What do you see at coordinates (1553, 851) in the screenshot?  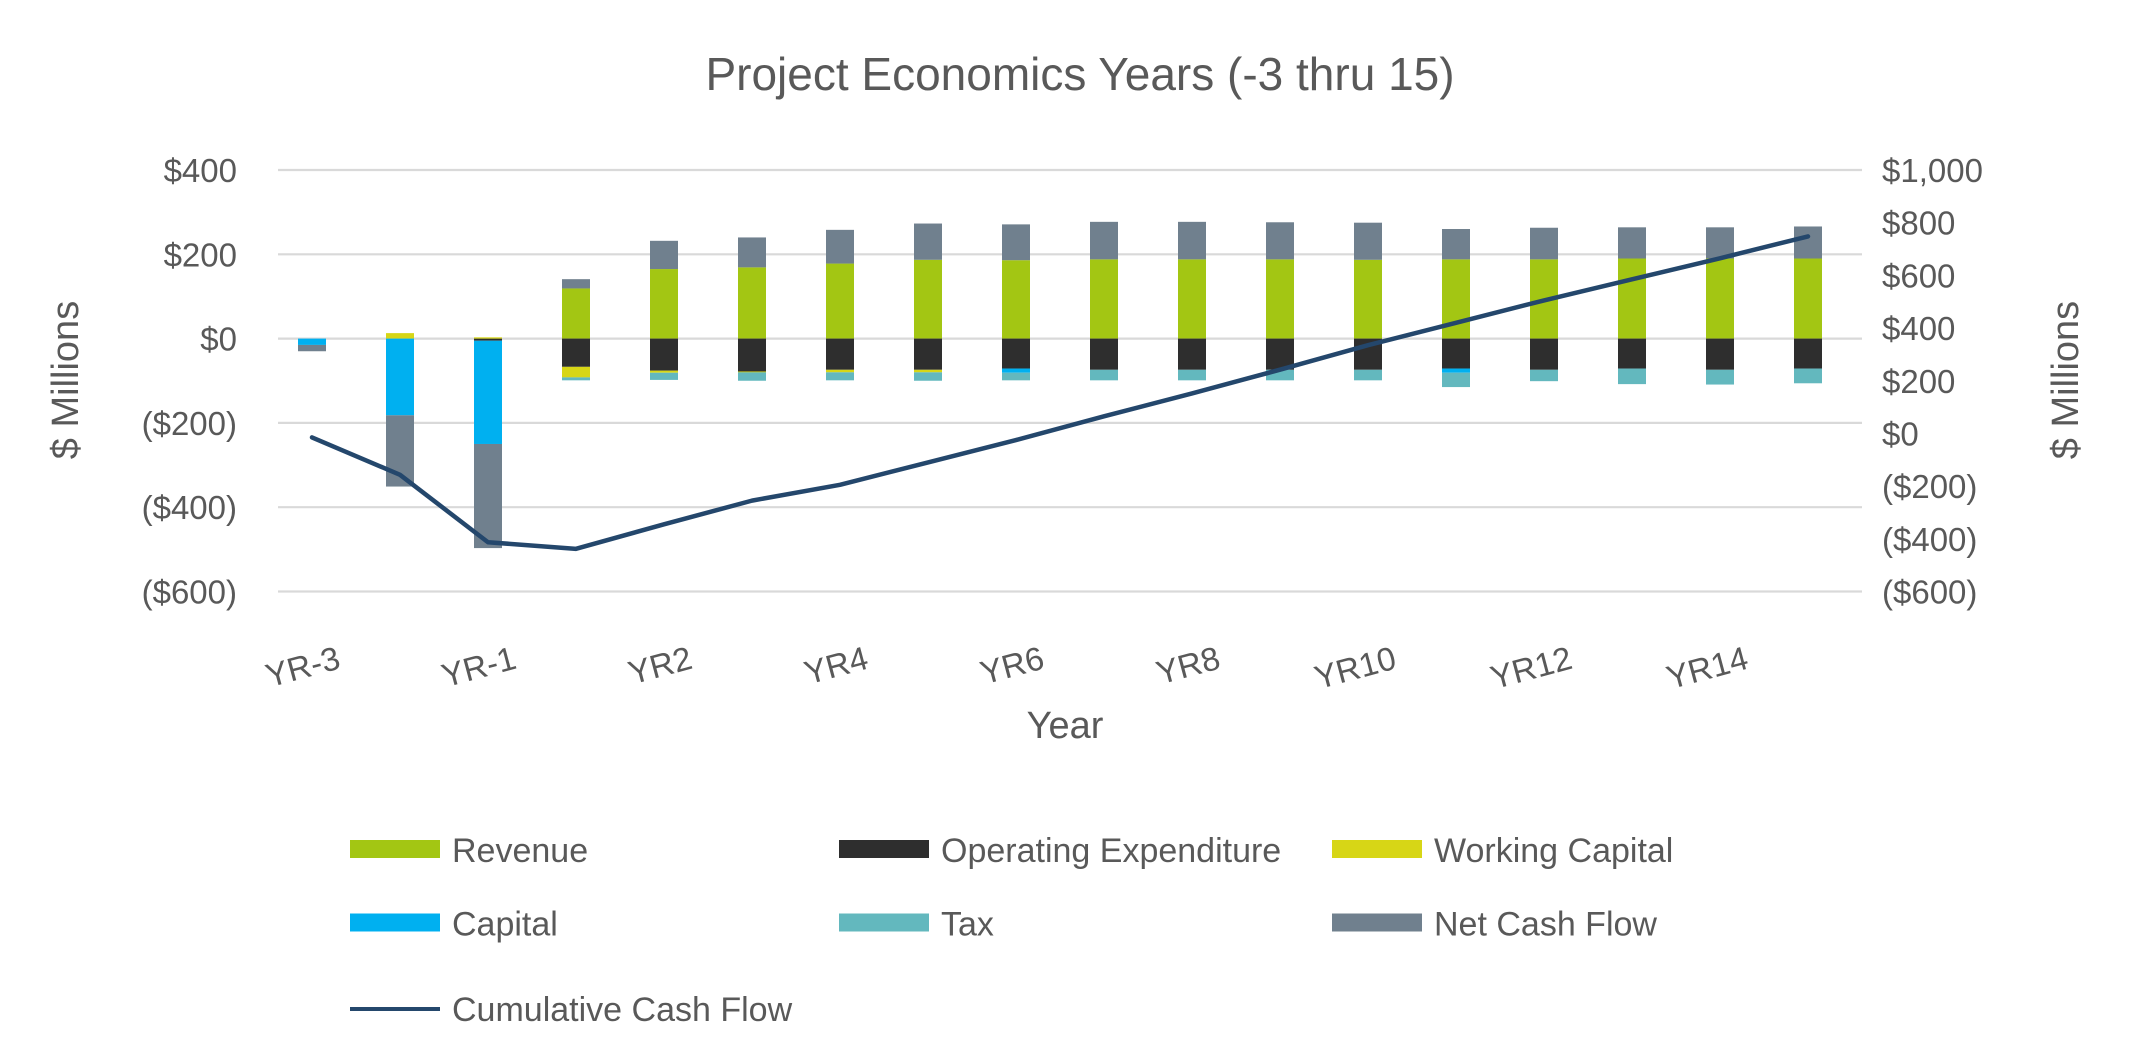 I see `legend-label-working-capital: Working Capital` at bounding box center [1553, 851].